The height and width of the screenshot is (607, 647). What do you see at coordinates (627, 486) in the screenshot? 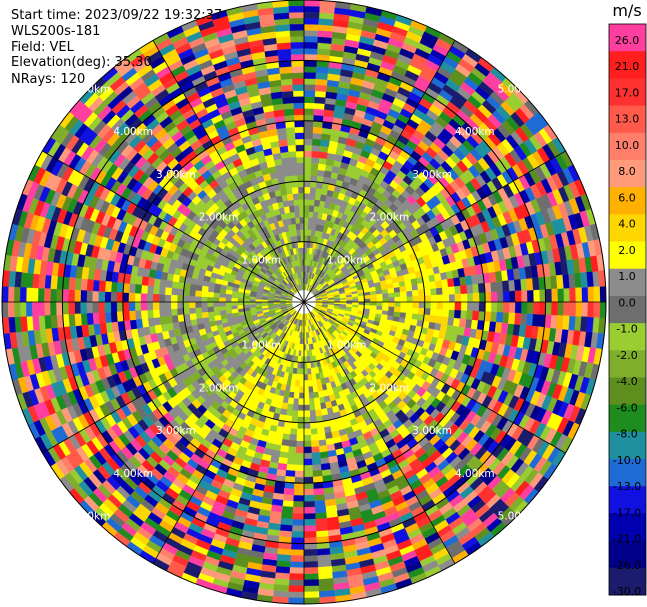
I see `colorbar-tick-label: -13.0` at bounding box center [627, 486].